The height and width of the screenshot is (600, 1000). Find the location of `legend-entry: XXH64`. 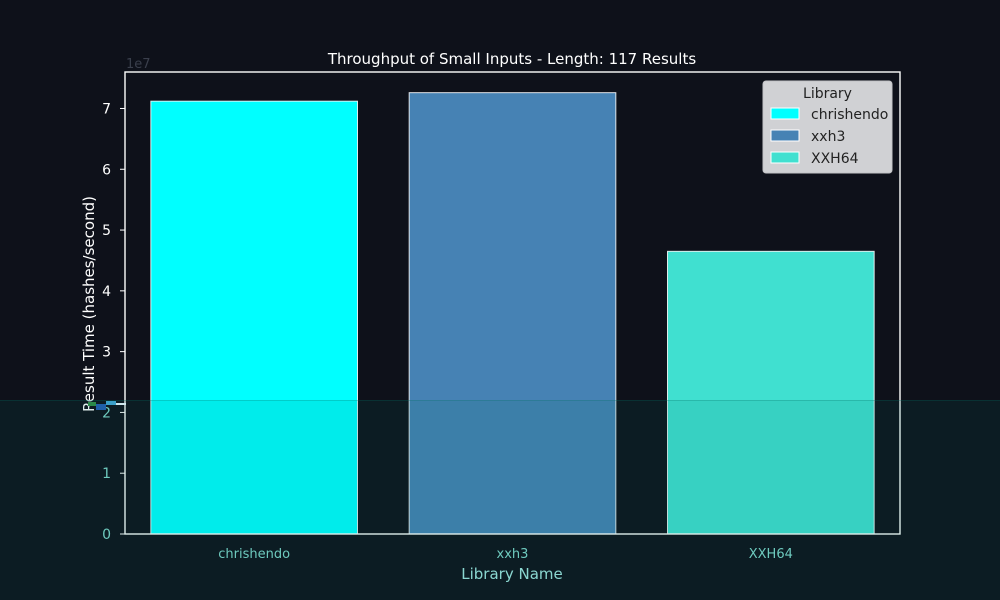

legend-entry: XXH64 is located at coordinates (835, 159).